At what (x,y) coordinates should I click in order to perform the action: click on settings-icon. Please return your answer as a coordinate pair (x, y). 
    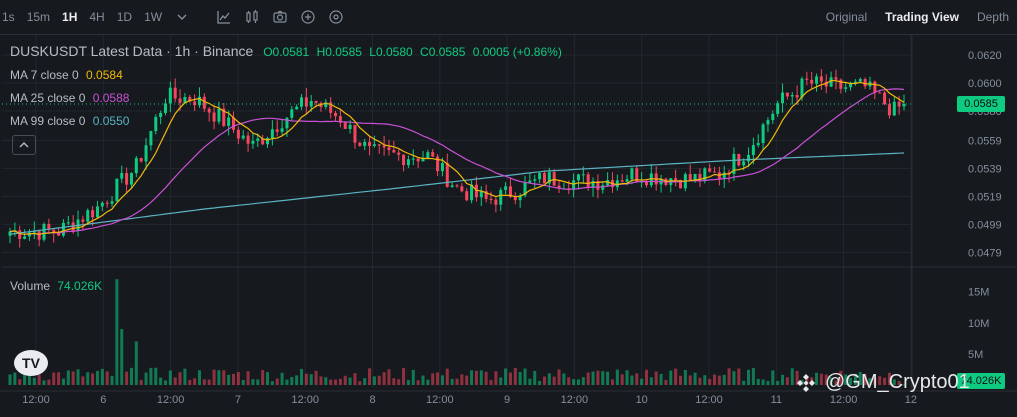
    Looking at the image, I should click on (336, 17).